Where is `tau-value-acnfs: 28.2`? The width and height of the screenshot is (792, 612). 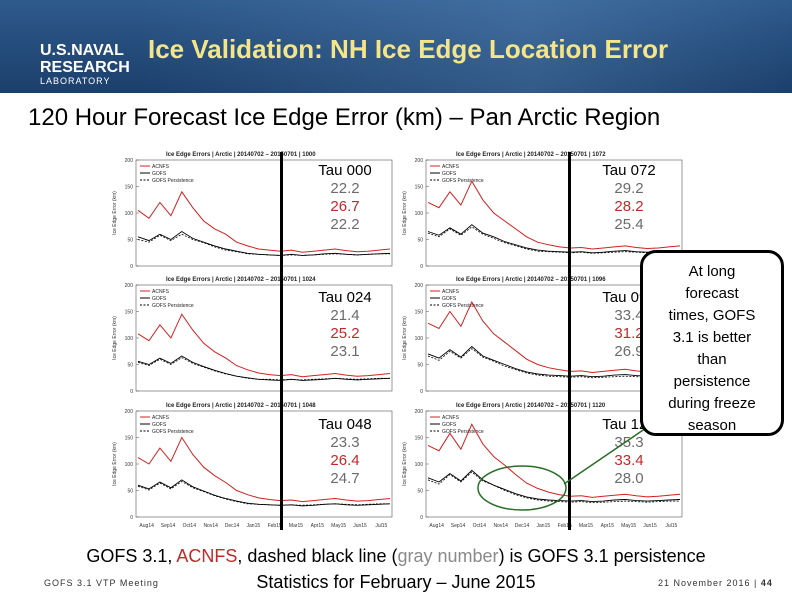 tau-value-acnfs: 28.2 is located at coordinates (629, 206).